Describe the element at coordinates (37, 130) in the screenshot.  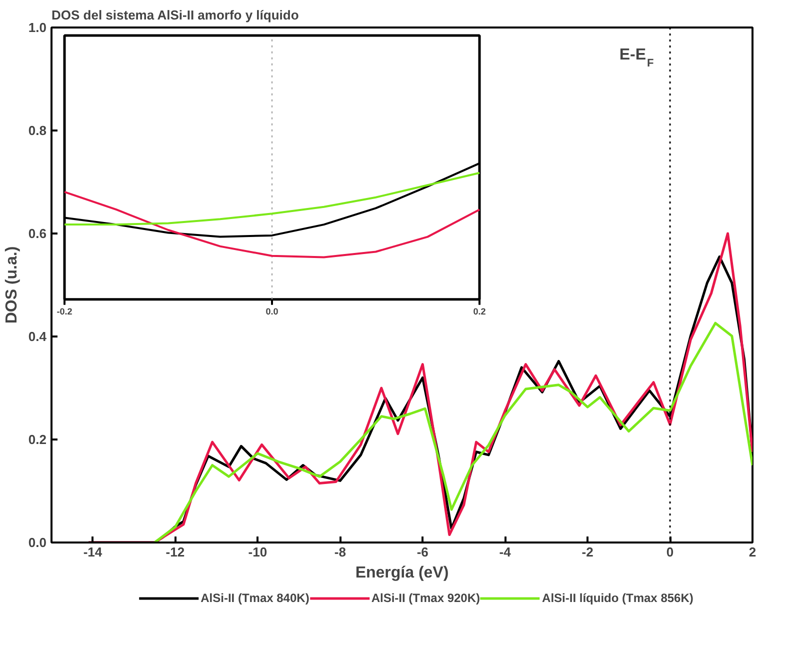
I see `y-tick-label: 0.8` at that location.